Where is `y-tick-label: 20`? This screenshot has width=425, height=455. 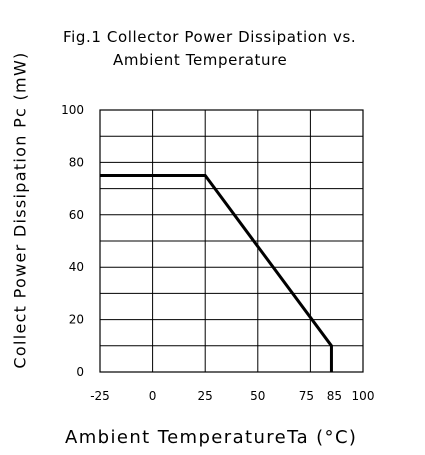 y-tick-label: 20 is located at coordinates (76, 320).